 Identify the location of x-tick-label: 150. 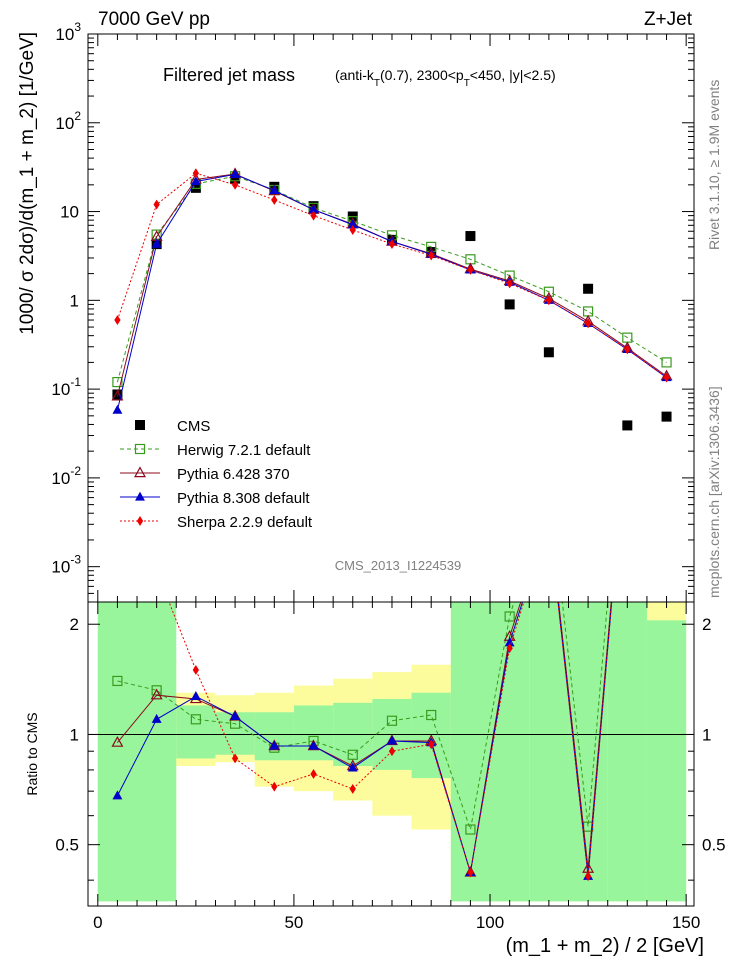
(686, 922).